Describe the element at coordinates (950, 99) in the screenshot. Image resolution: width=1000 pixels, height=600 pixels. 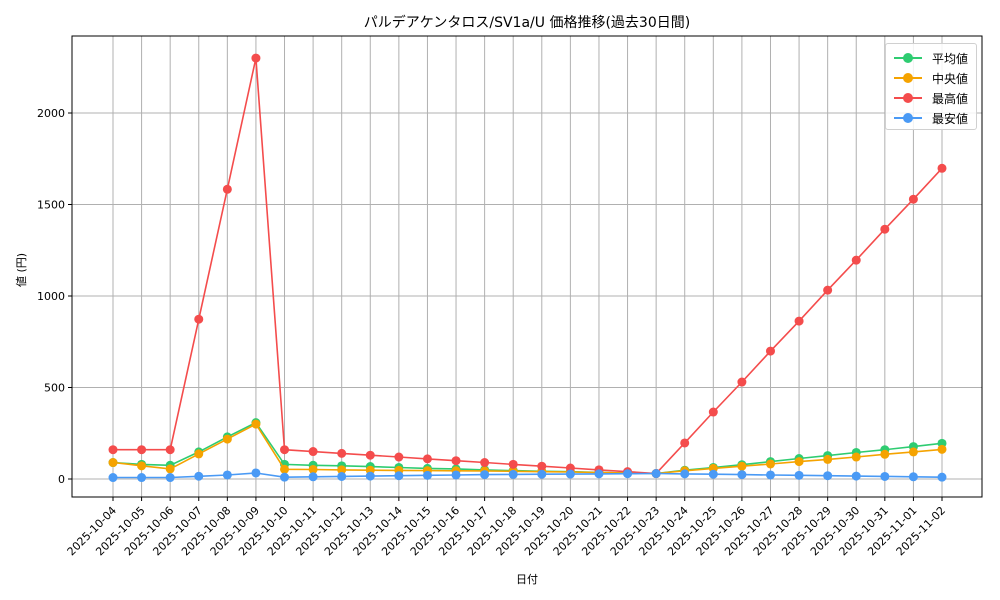
I see `legend-label: 最高値` at that location.